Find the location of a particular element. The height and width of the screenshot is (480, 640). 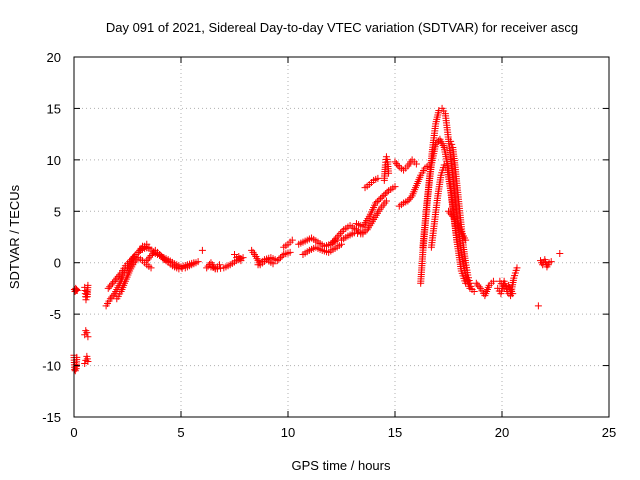

x-tick-label: 15 is located at coordinates (395, 432).